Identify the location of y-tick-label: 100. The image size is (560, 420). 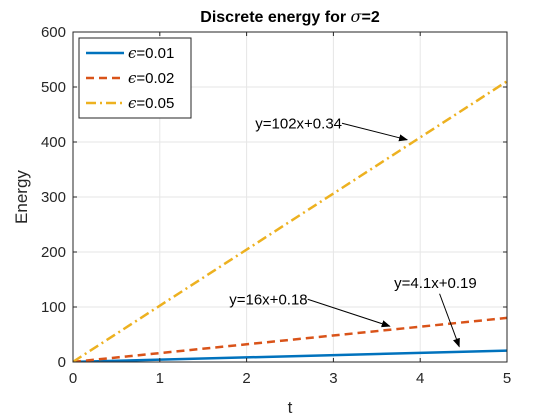
(53, 307).